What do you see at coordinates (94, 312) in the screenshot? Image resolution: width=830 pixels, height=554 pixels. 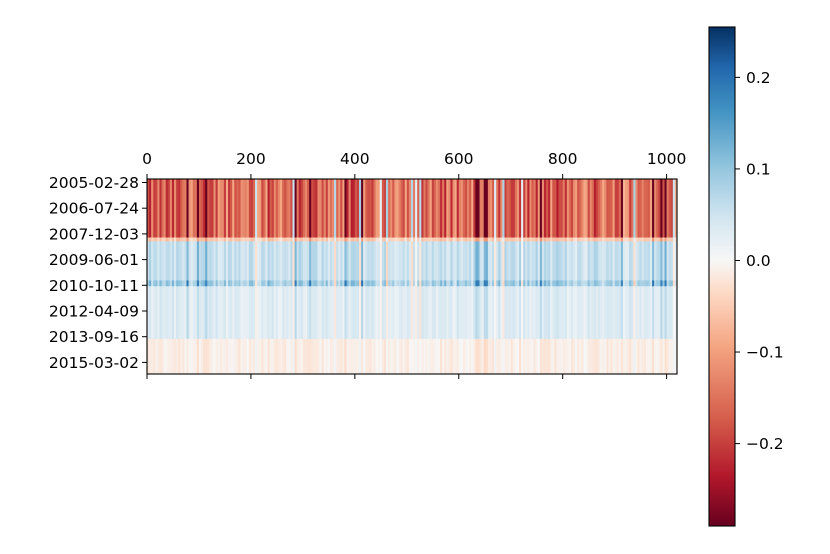 I see `y-tick-label: 2012-04-09` at bounding box center [94, 312].